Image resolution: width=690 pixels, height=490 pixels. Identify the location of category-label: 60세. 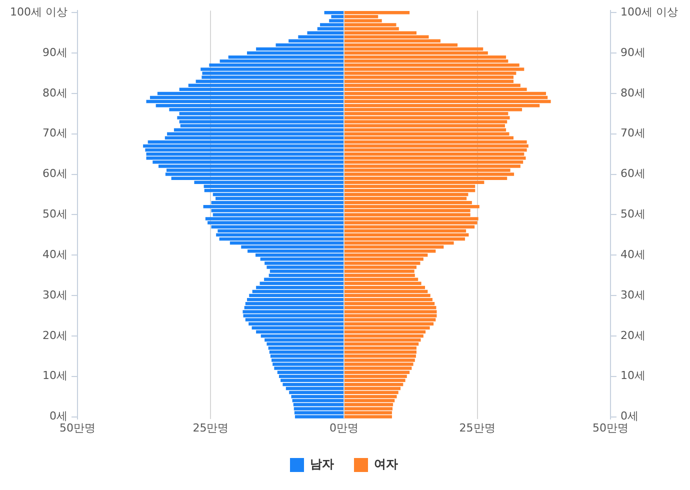
(633, 173).